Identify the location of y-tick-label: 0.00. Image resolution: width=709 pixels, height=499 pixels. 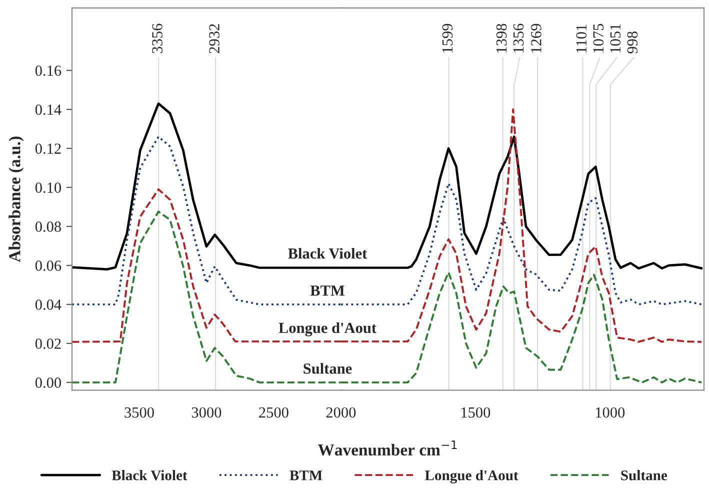
(48, 383).